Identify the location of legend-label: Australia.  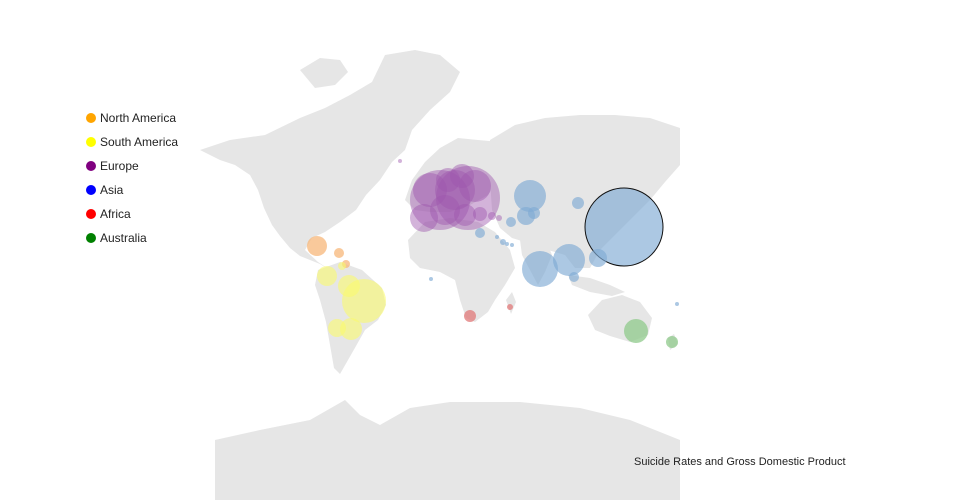
(123, 238).